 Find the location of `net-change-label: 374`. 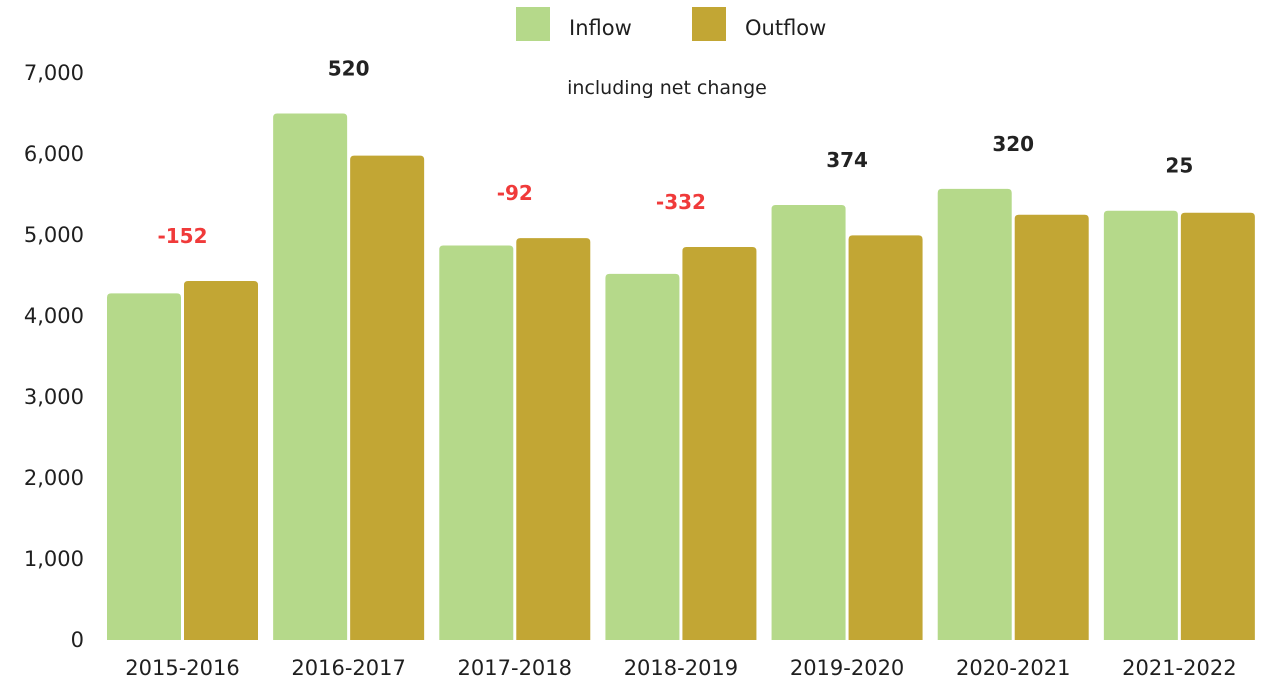

net-change-label: 374 is located at coordinates (847, 160).